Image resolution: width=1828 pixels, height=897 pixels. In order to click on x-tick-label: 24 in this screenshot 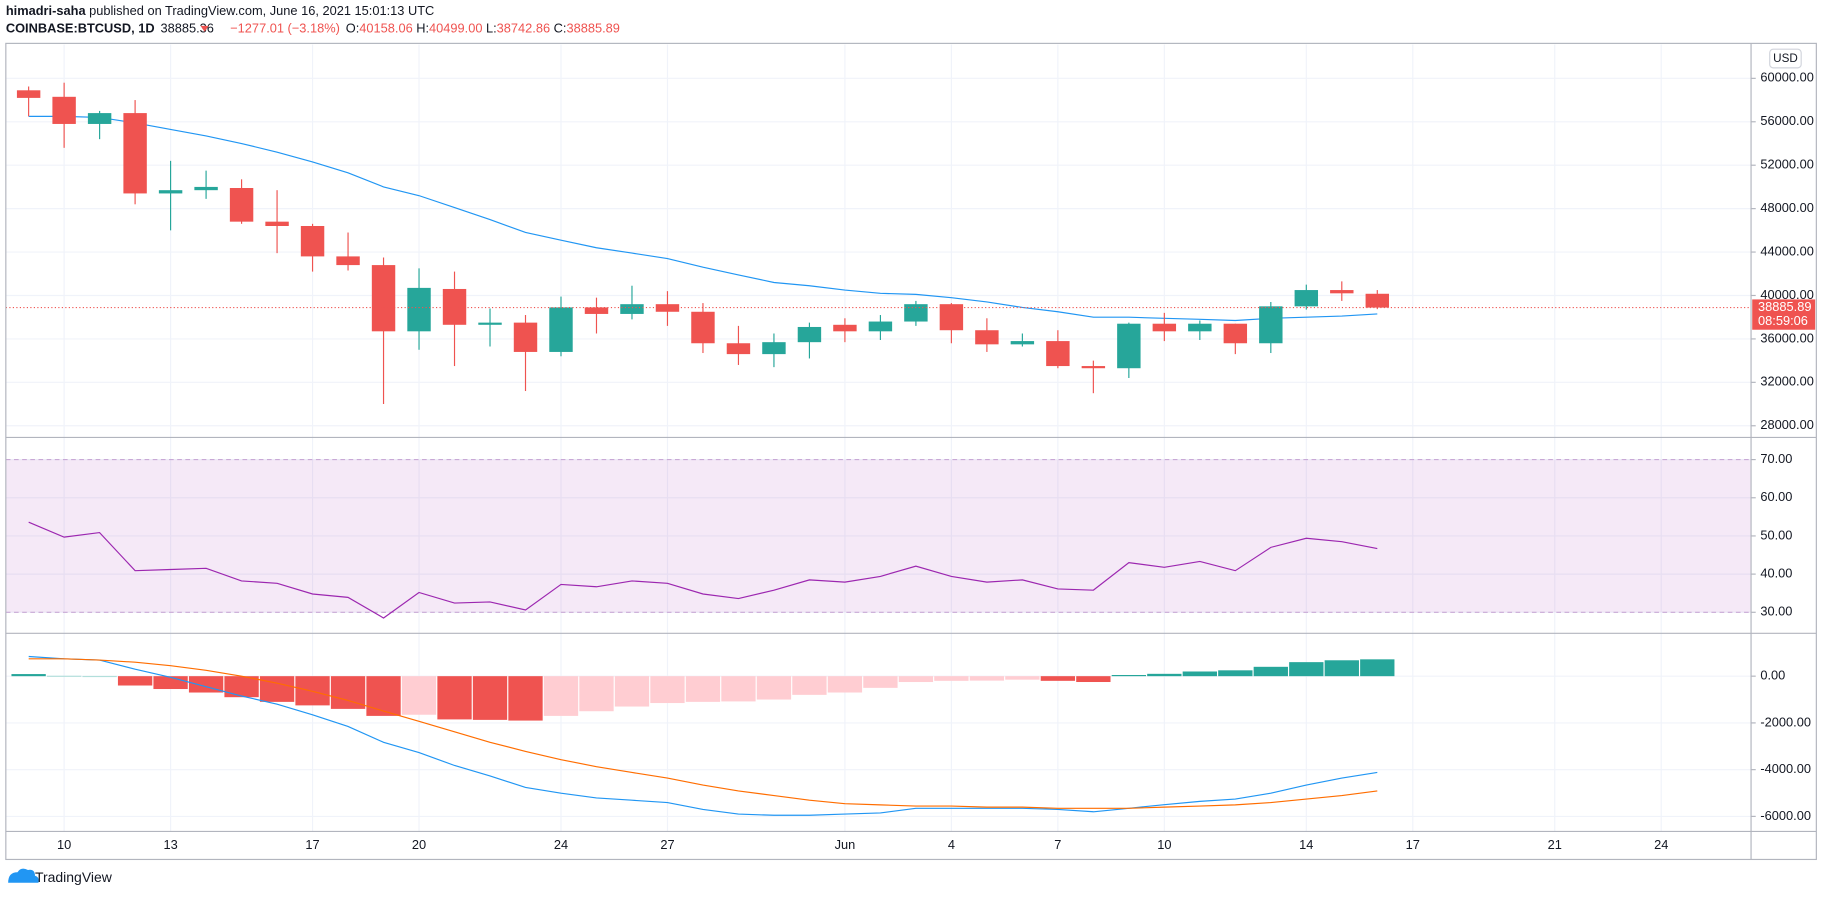, I will do `click(561, 844)`.